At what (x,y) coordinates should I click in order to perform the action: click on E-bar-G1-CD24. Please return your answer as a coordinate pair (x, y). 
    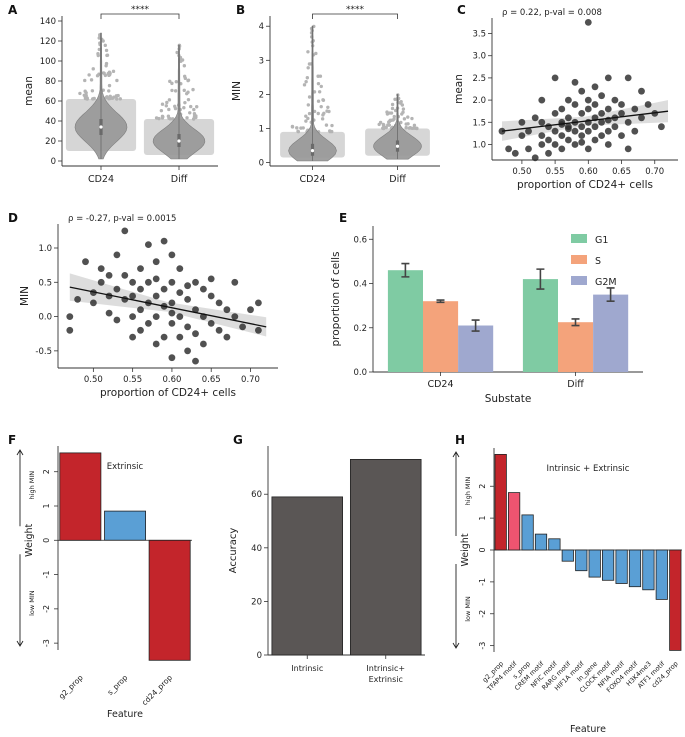
    Looking at the image, I should click on (405, 321).